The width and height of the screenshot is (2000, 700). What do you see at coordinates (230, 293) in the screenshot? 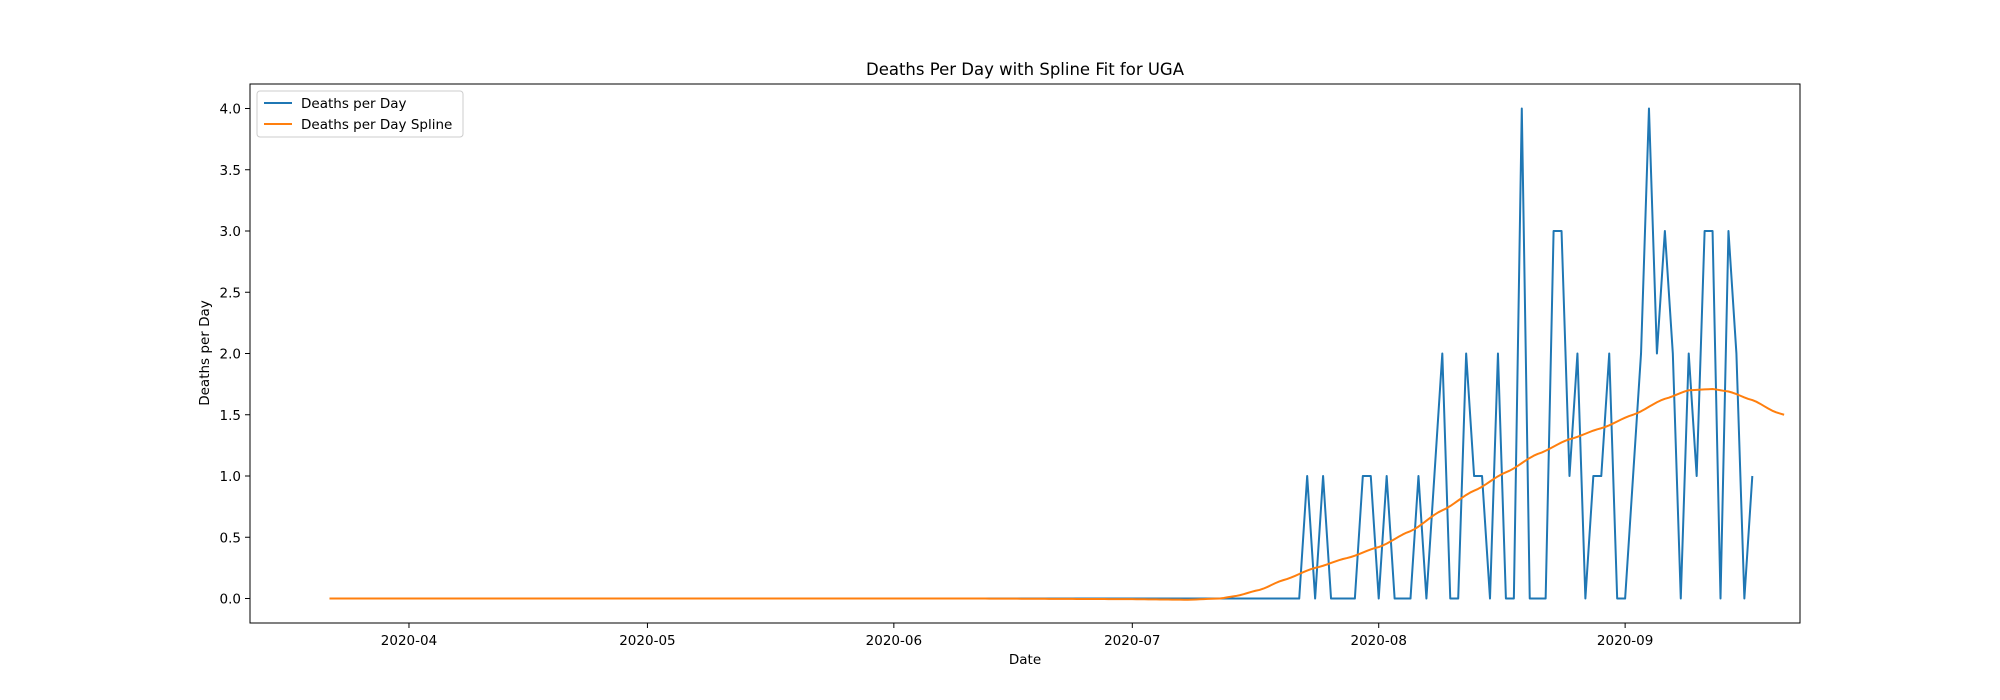
I see `y-tick-label: 2.5` at bounding box center [230, 293].